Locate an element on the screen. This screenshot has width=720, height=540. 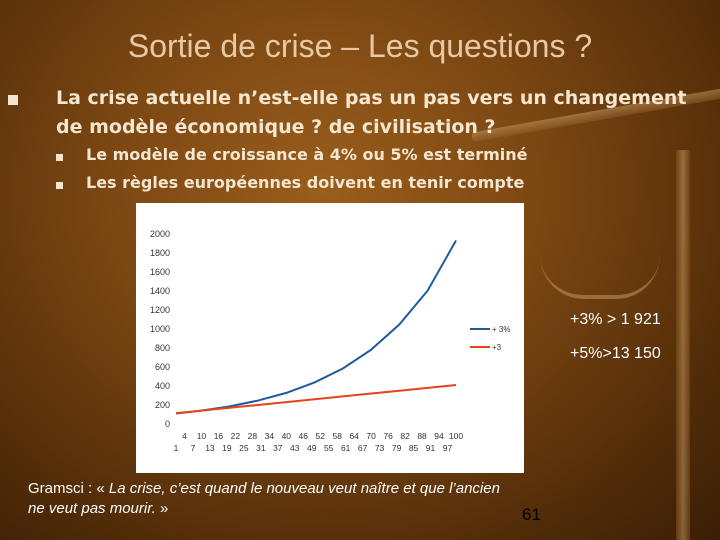
x-tick-label: 58 is located at coordinates (337, 436).